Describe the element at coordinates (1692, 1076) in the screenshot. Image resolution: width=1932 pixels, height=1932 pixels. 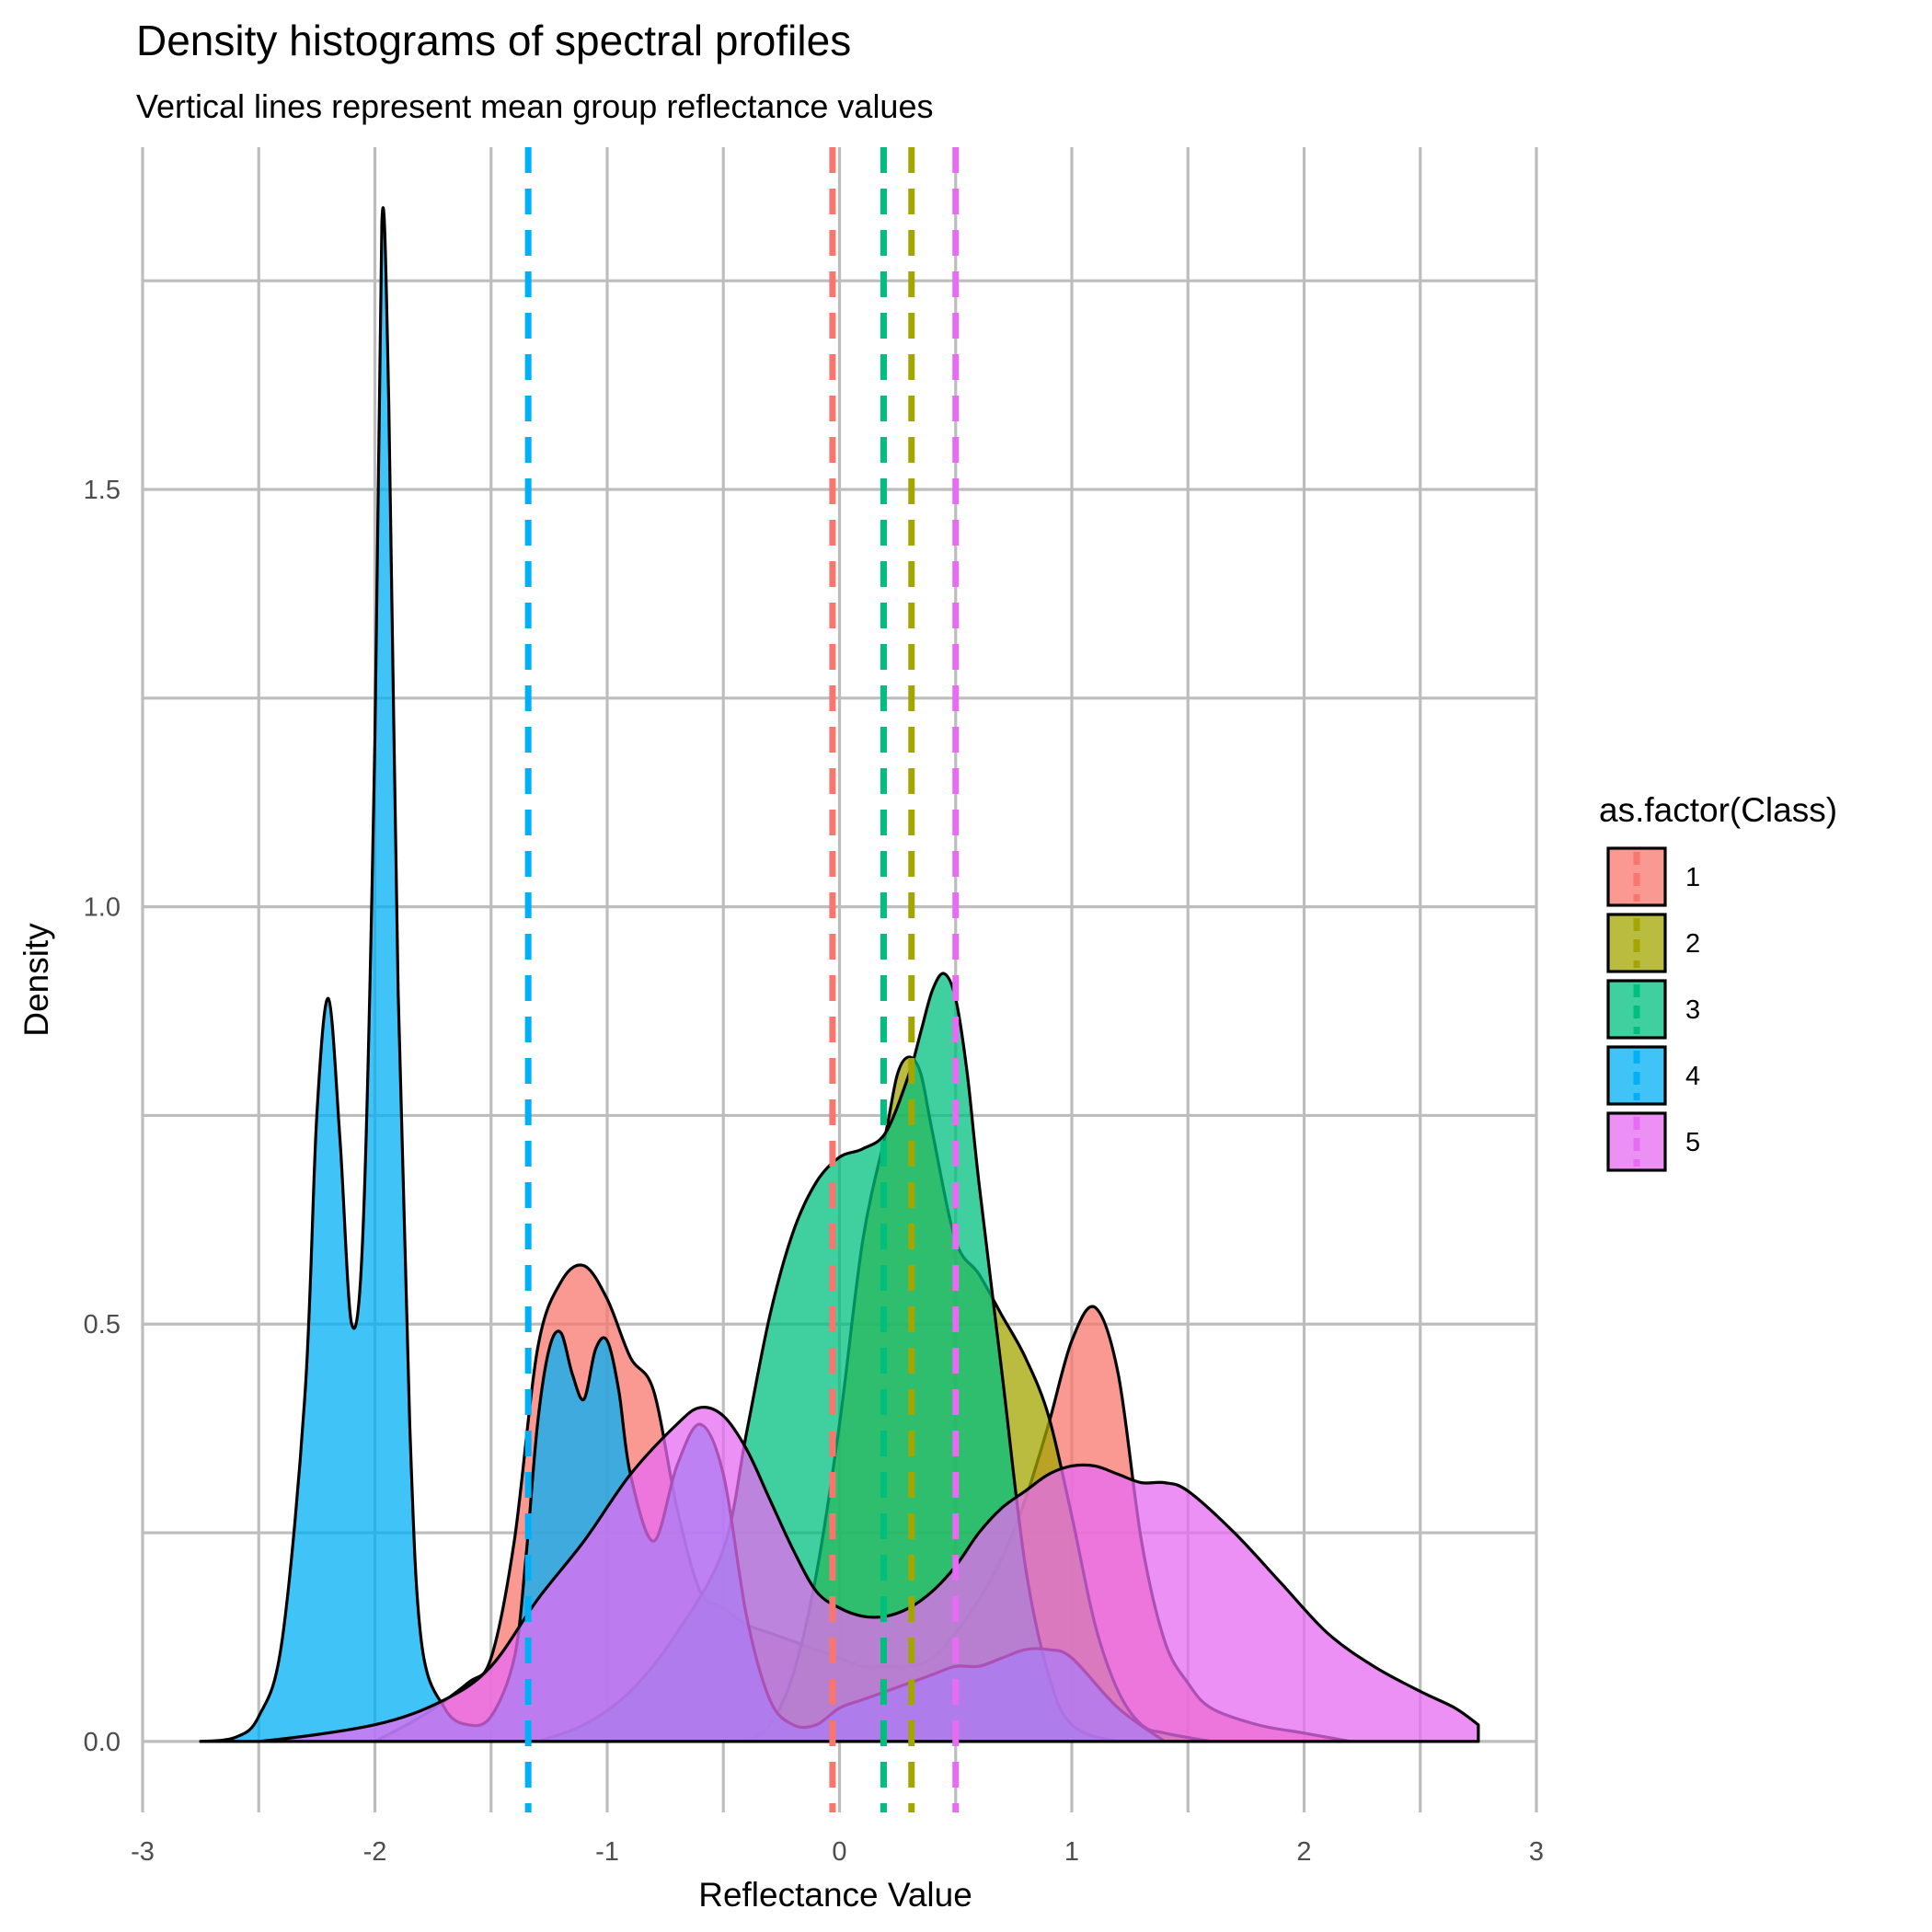
I see `legend-label: 4` at that location.